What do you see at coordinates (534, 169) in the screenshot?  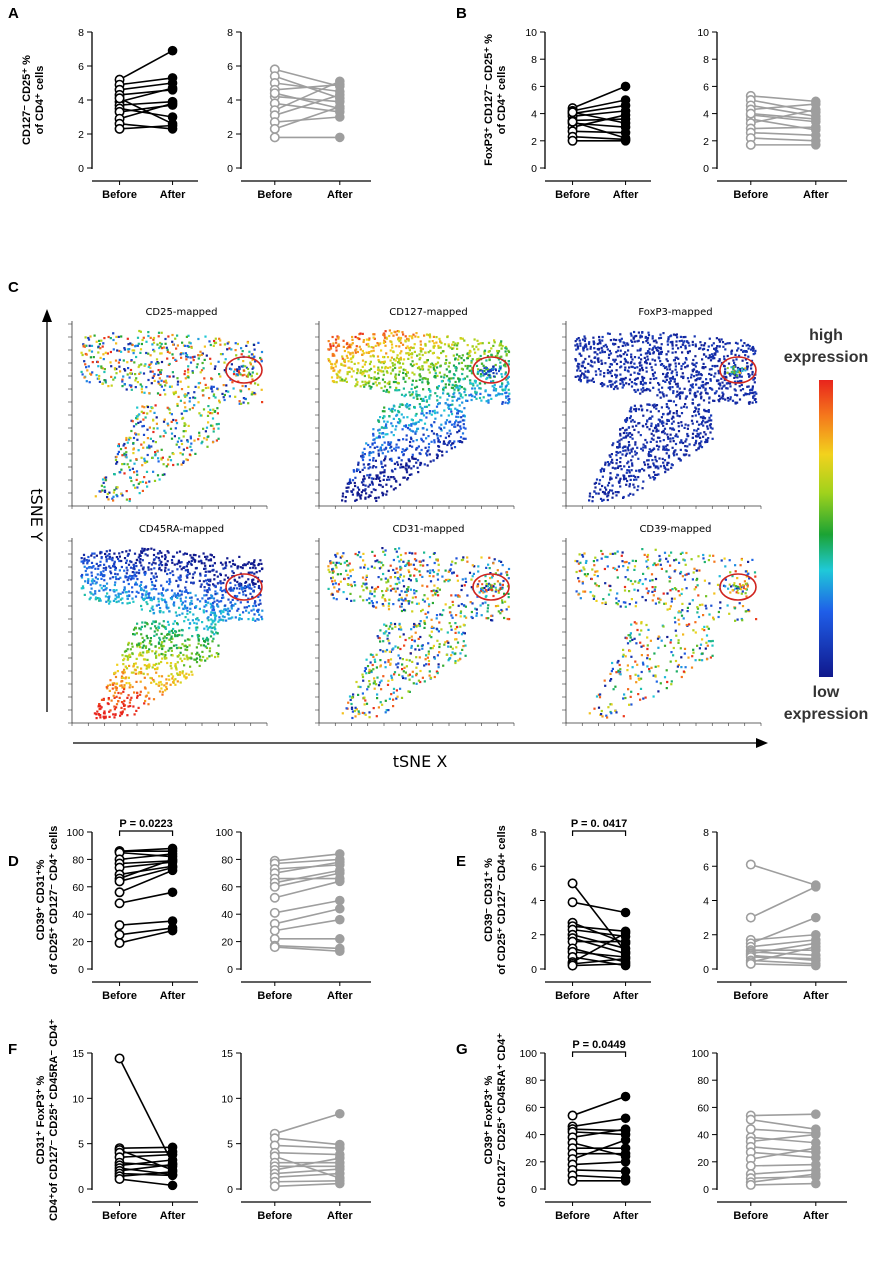 I see `tick-label: 0` at bounding box center [534, 169].